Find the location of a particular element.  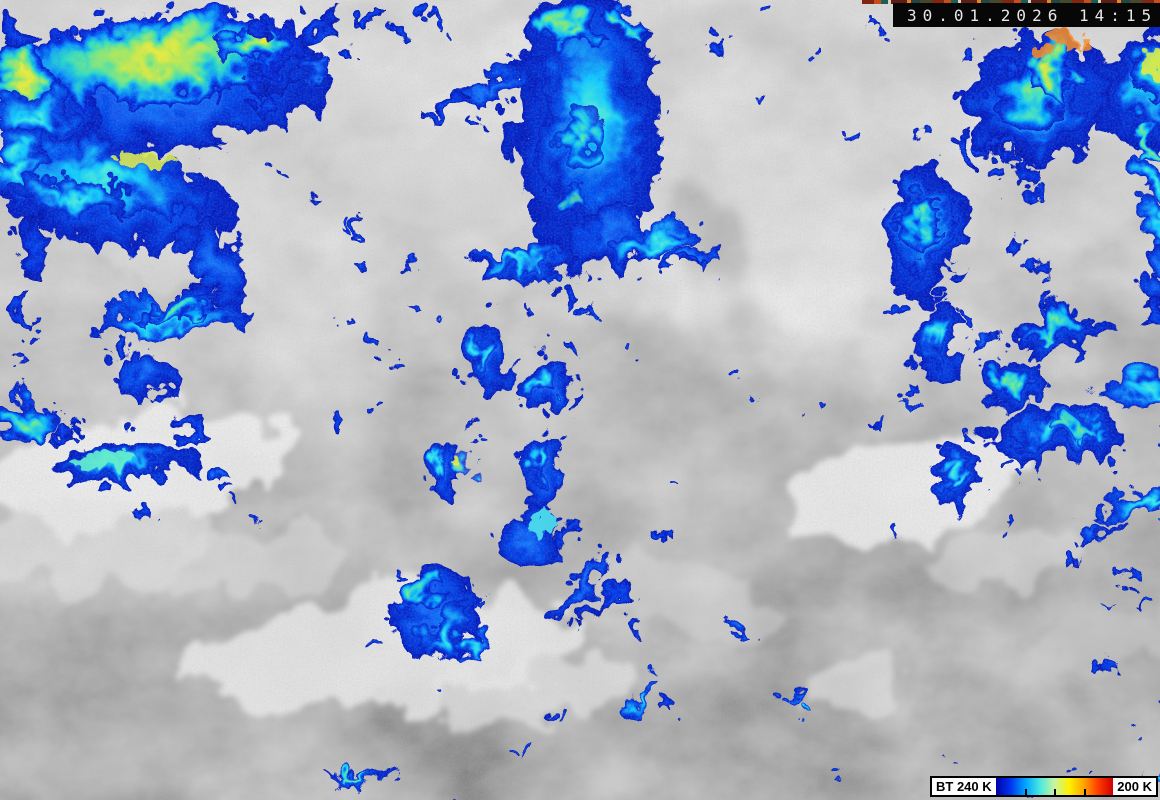

scan-artifact-strip is located at coordinates (1011, 2).